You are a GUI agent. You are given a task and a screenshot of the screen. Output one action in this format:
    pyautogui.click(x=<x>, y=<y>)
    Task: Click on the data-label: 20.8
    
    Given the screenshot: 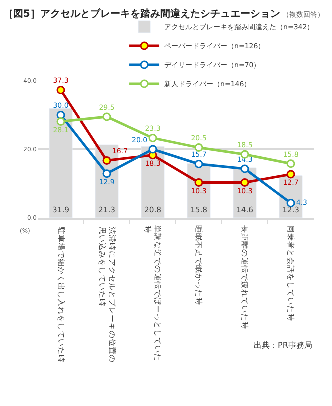 What is the action you would take?
    pyautogui.click(x=153, y=210)
    